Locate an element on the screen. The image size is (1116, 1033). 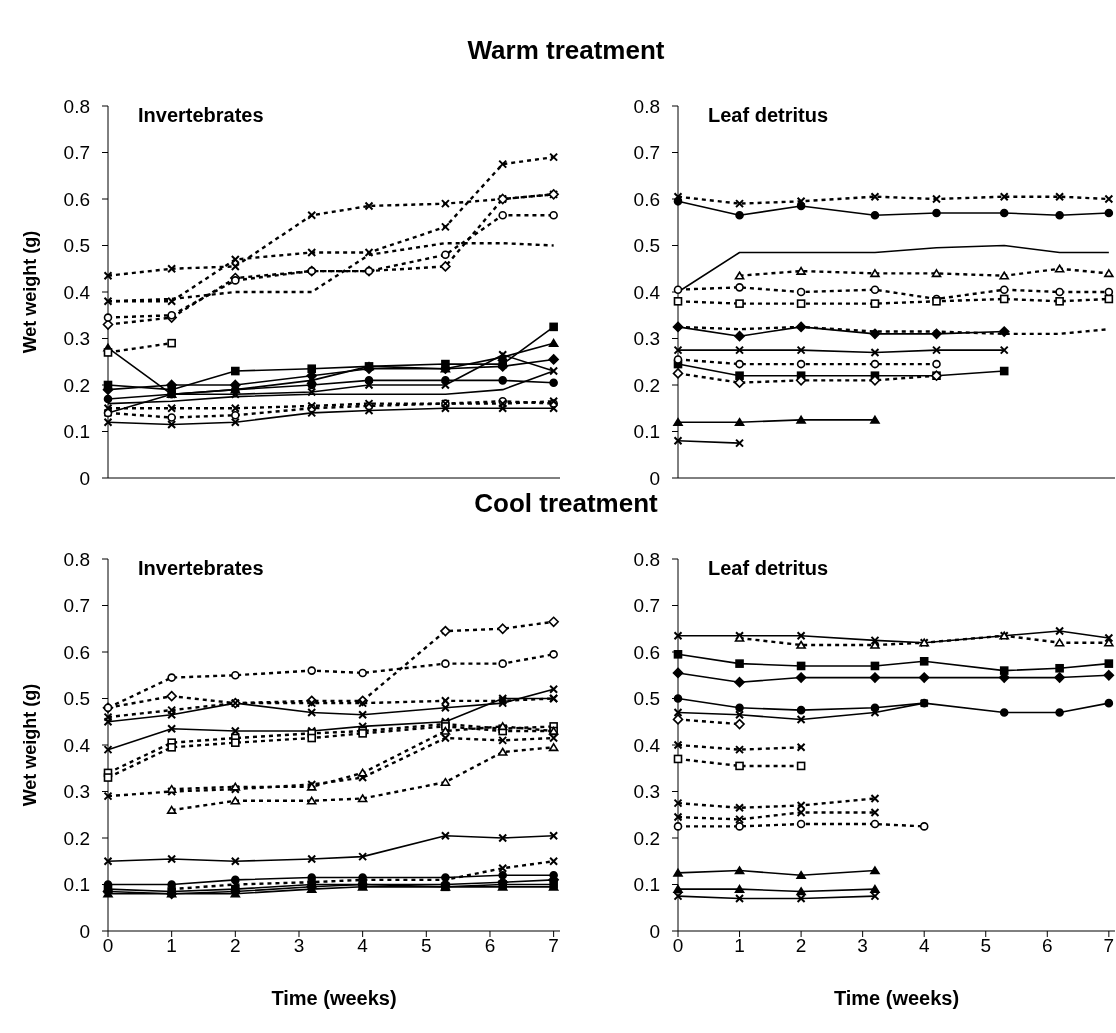
text: Warm treatment is located at coordinates (566, 50).